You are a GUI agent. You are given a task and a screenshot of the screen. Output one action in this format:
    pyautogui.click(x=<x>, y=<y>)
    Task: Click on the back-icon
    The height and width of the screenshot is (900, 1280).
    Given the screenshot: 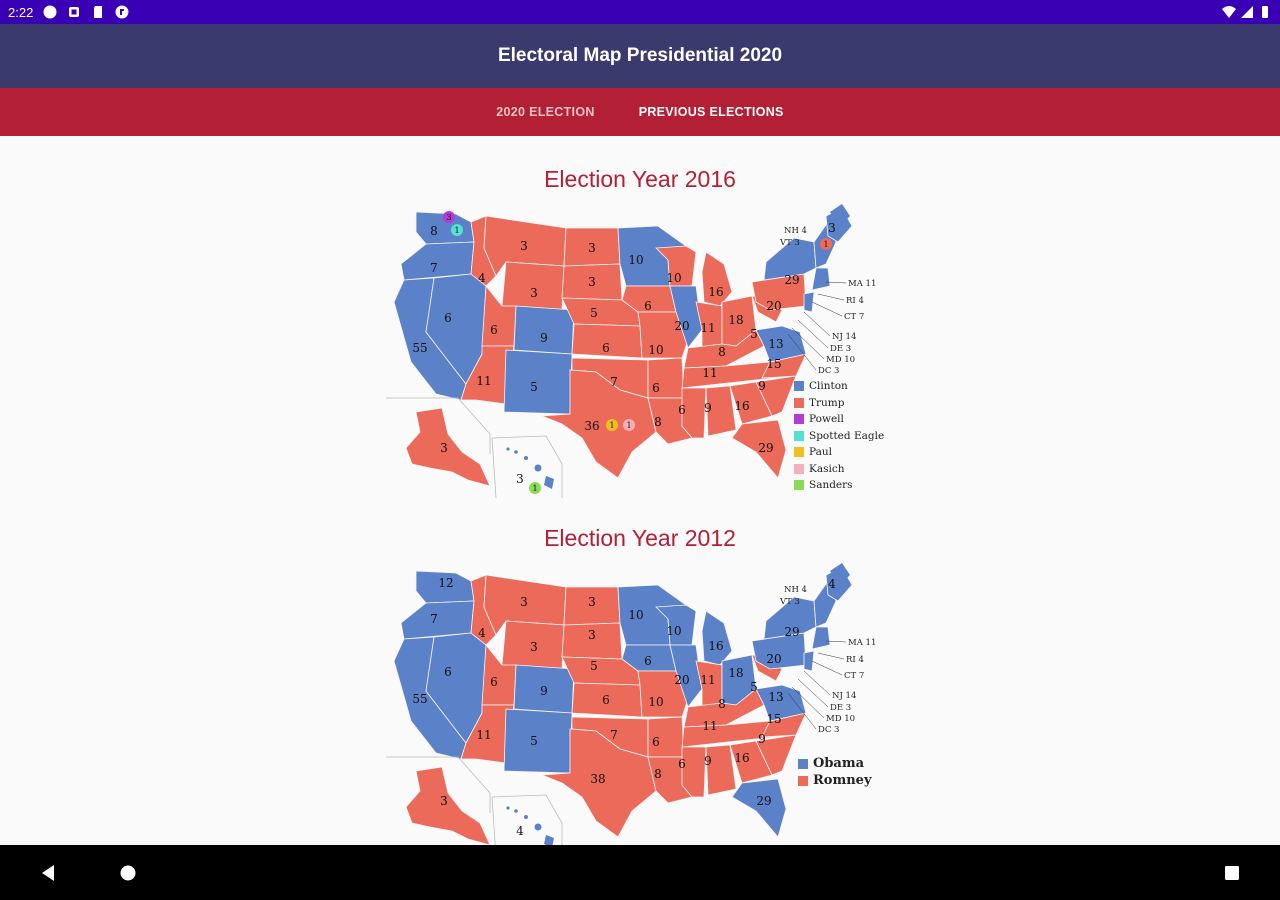 What is the action you would take?
    pyautogui.click(x=48, y=873)
    